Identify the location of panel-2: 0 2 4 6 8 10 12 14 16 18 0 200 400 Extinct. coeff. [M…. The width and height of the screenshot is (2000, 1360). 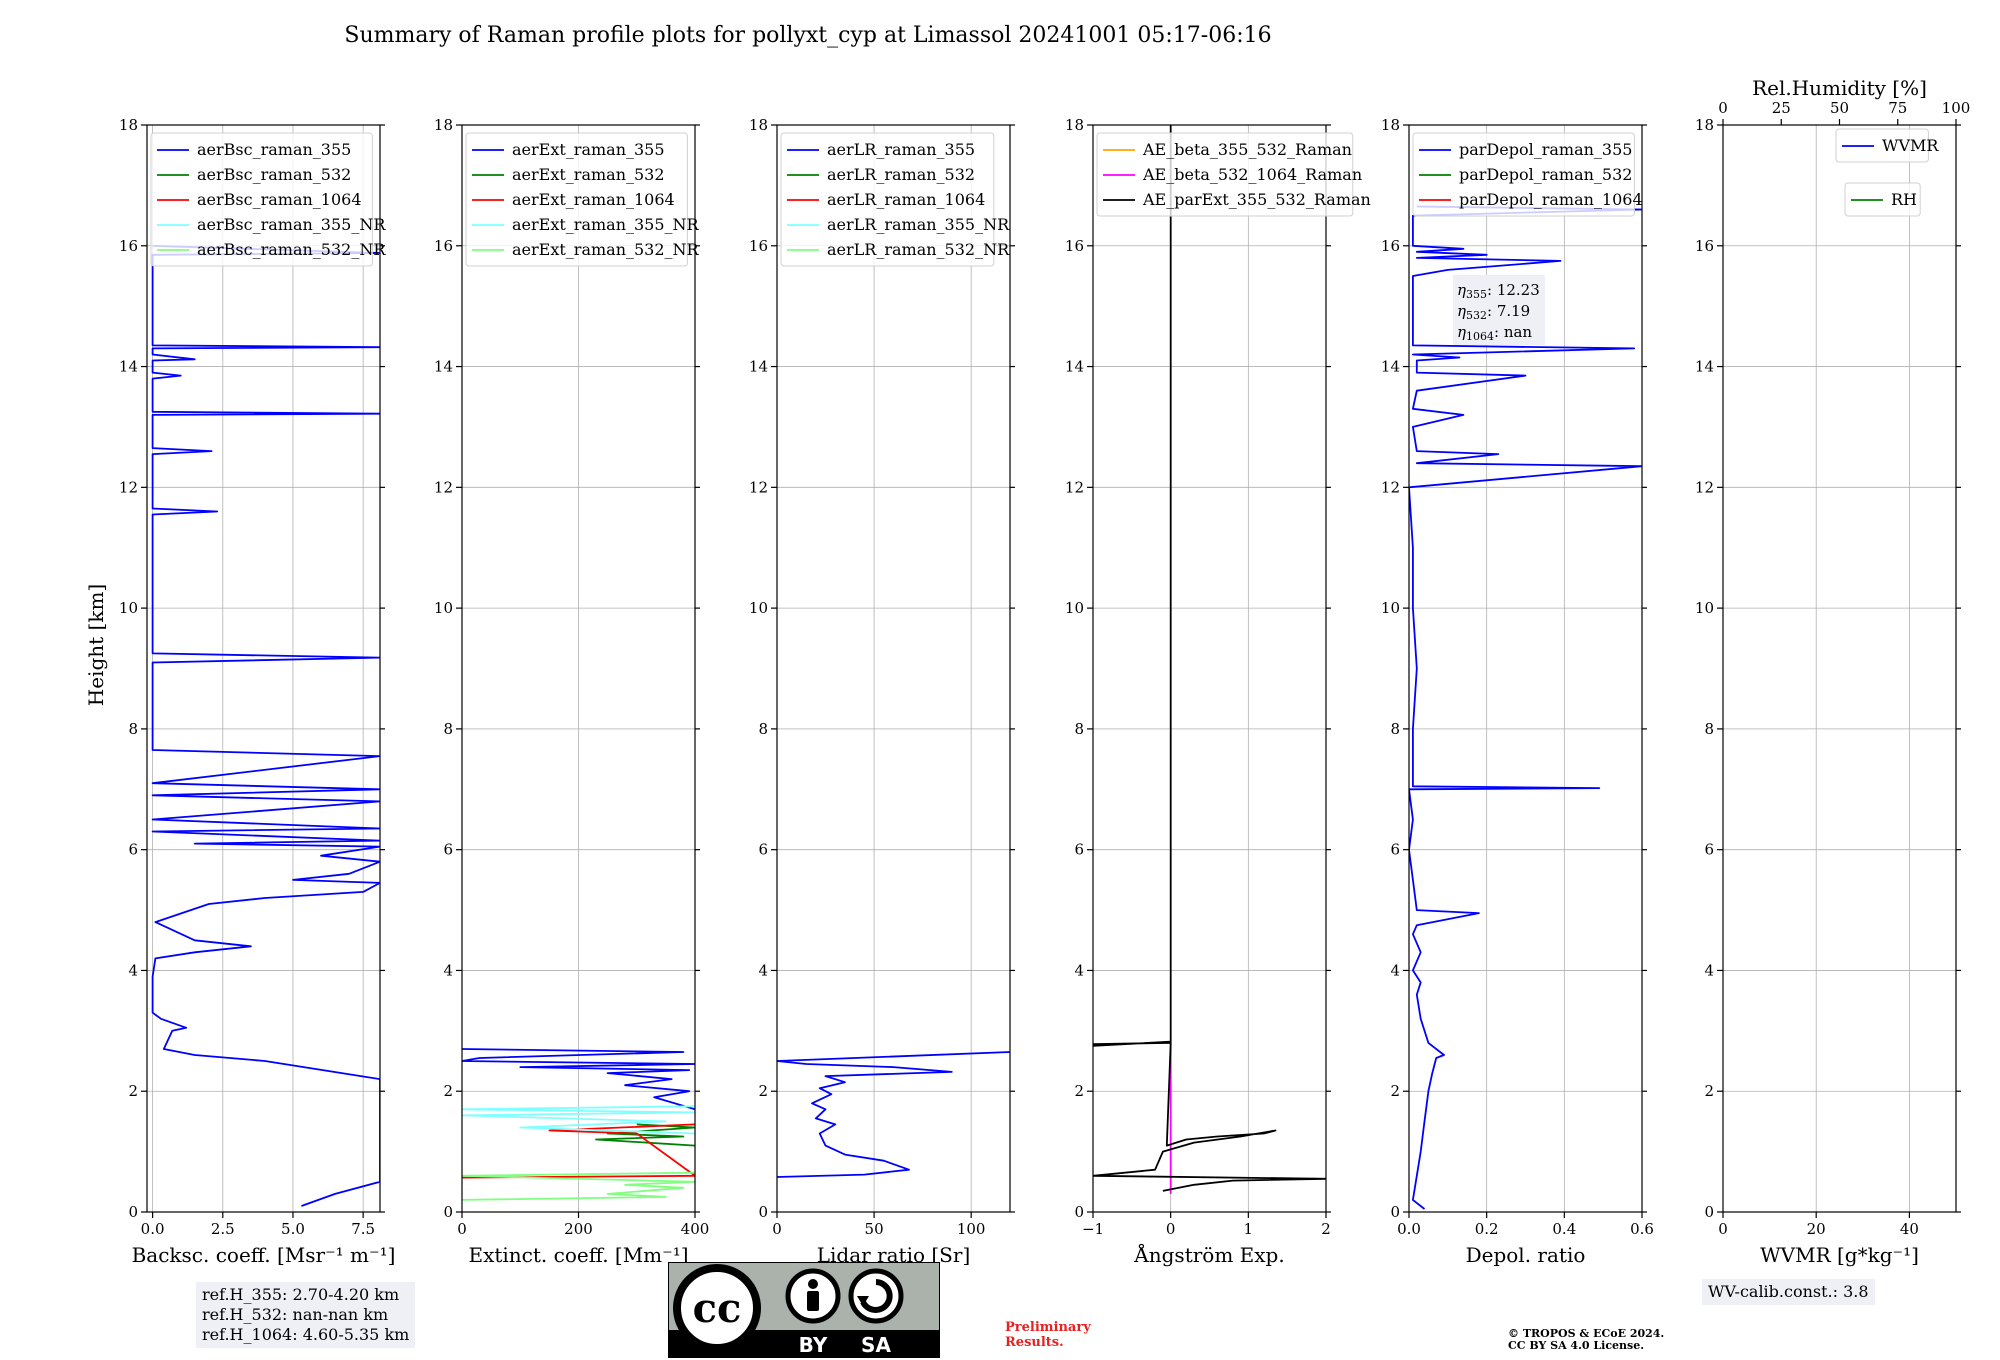
(571, 691).